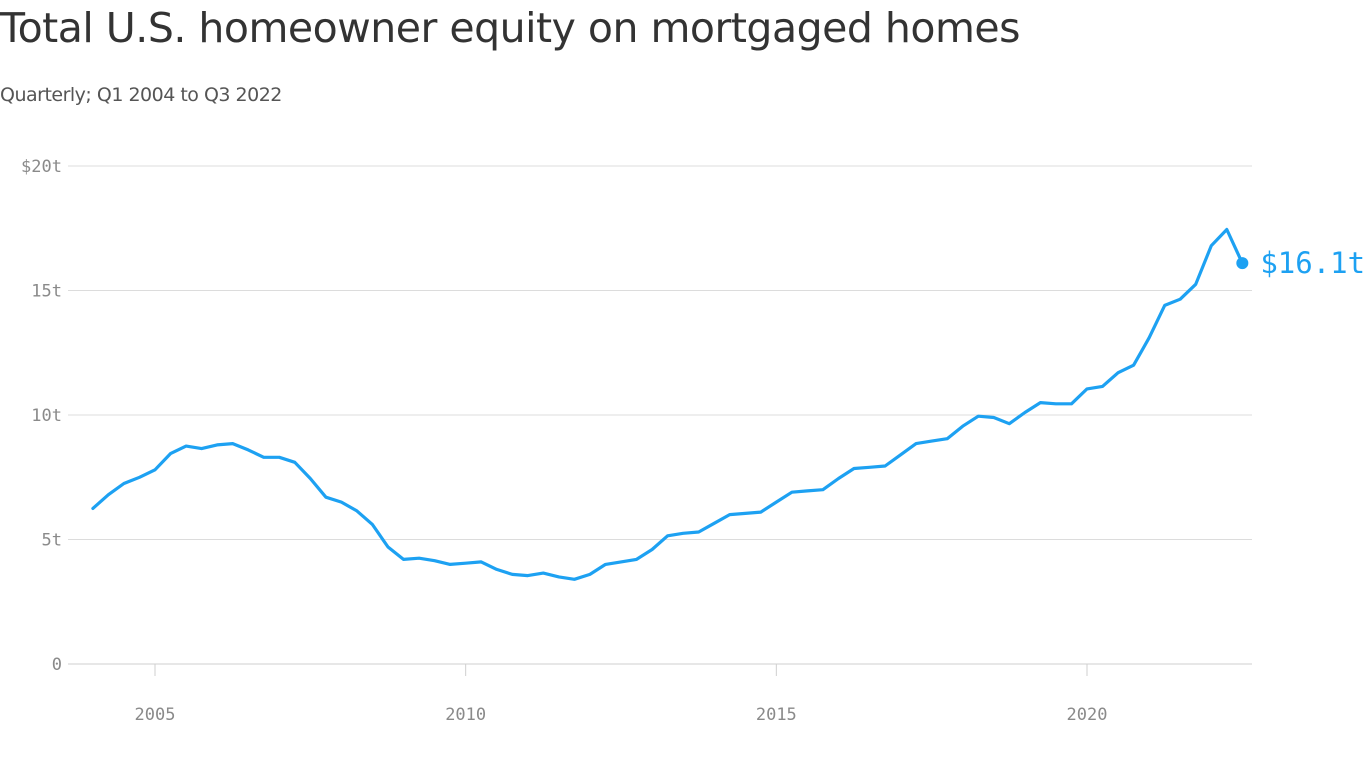 This screenshot has width=1366, height=768. I want to click on end-value-label: $16.1t, so click(1312, 263).